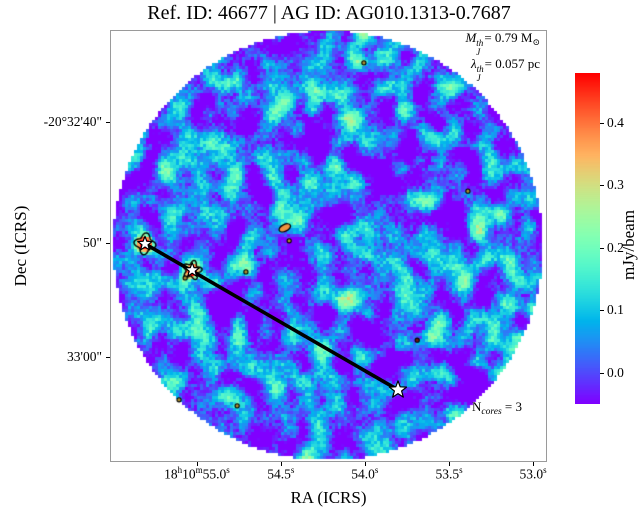 This screenshot has height=520, width=644. What do you see at coordinates (505, 70) in the screenshot?
I see `jeans-length-line: λ th J = 0.057 pc` at bounding box center [505, 70].